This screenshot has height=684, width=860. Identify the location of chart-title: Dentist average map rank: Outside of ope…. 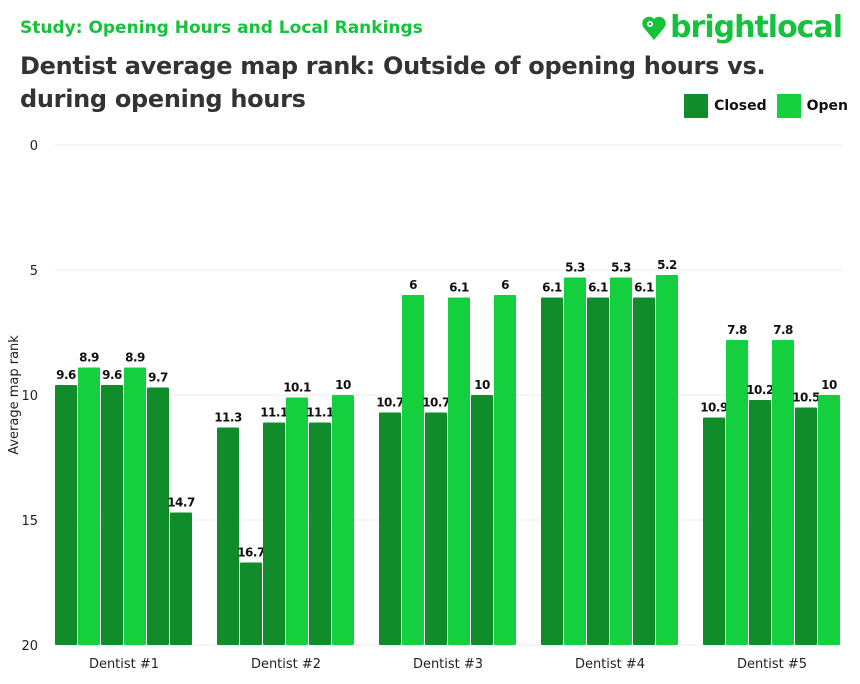
(393, 82).